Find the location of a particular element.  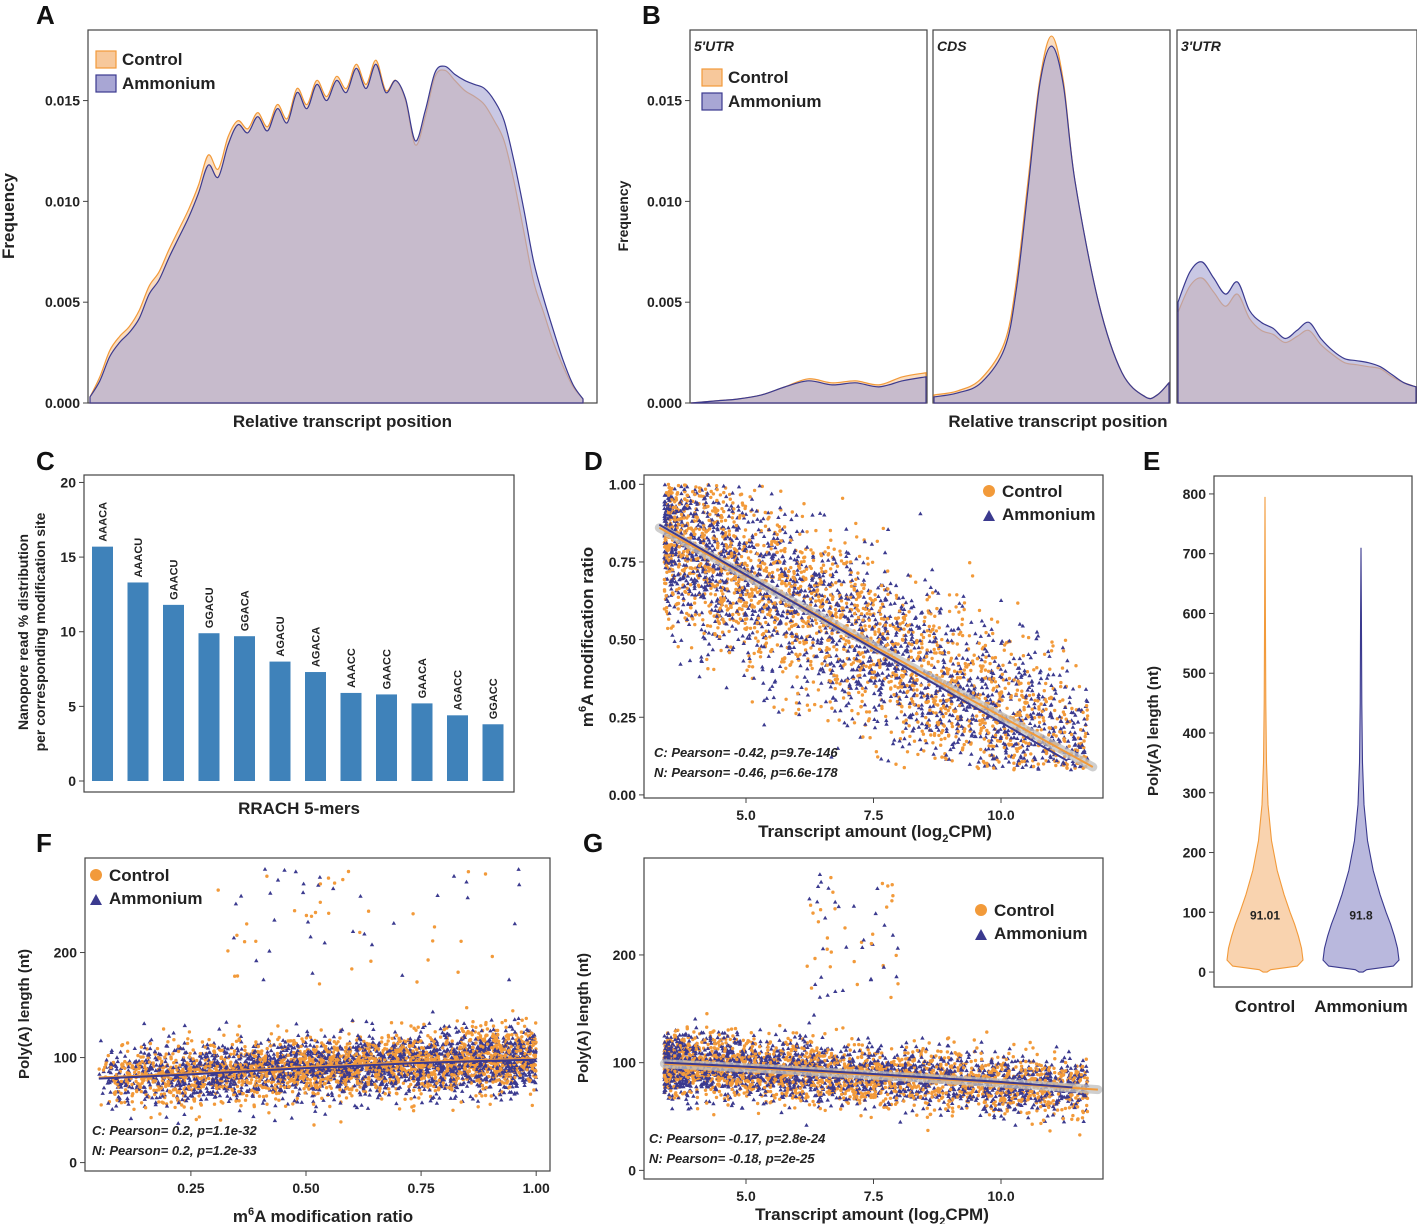

panel-C-ytick-label: 0 is located at coordinates (72, 781).